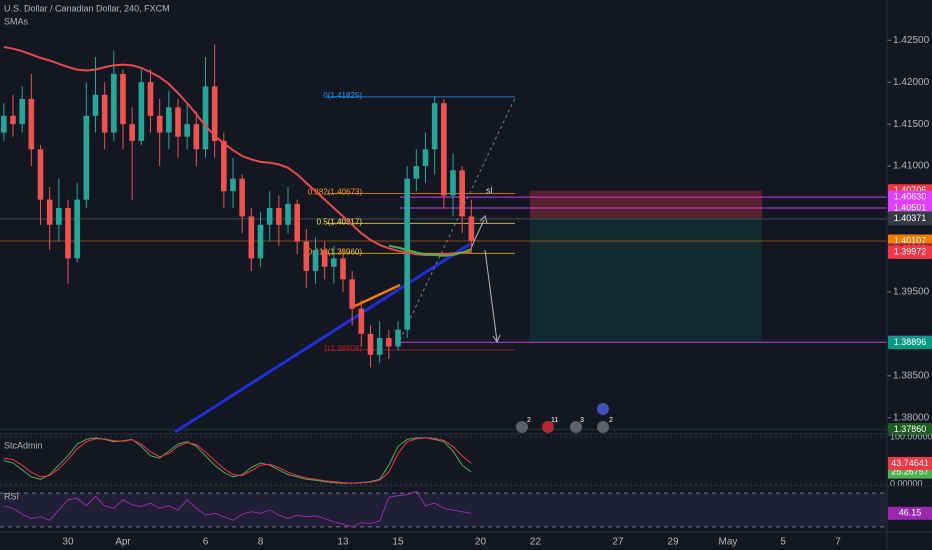 This screenshot has width=932, height=550. What do you see at coordinates (582, 420) in the screenshot?
I see `event-count: 3` at bounding box center [582, 420].